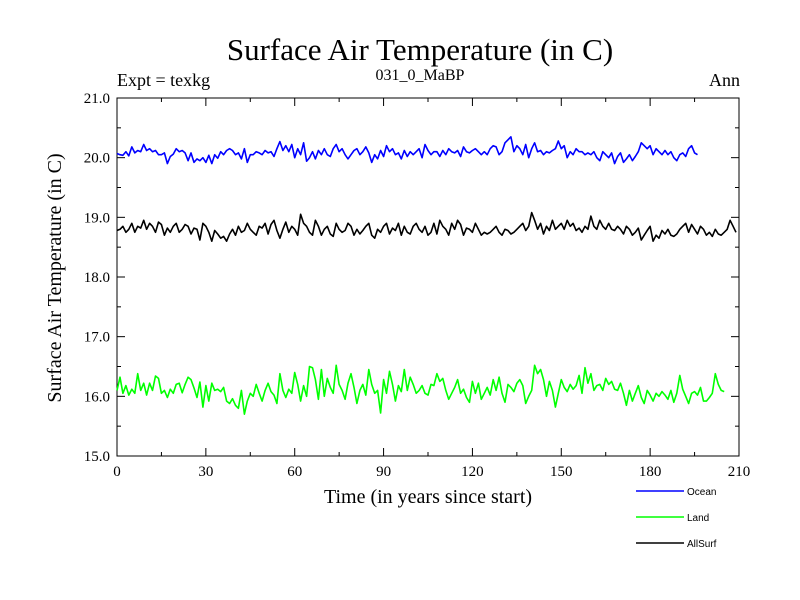 Image resolution: width=800 pixels, height=600 pixels. I want to click on expt-label: Expt = texkg, so click(163, 80).